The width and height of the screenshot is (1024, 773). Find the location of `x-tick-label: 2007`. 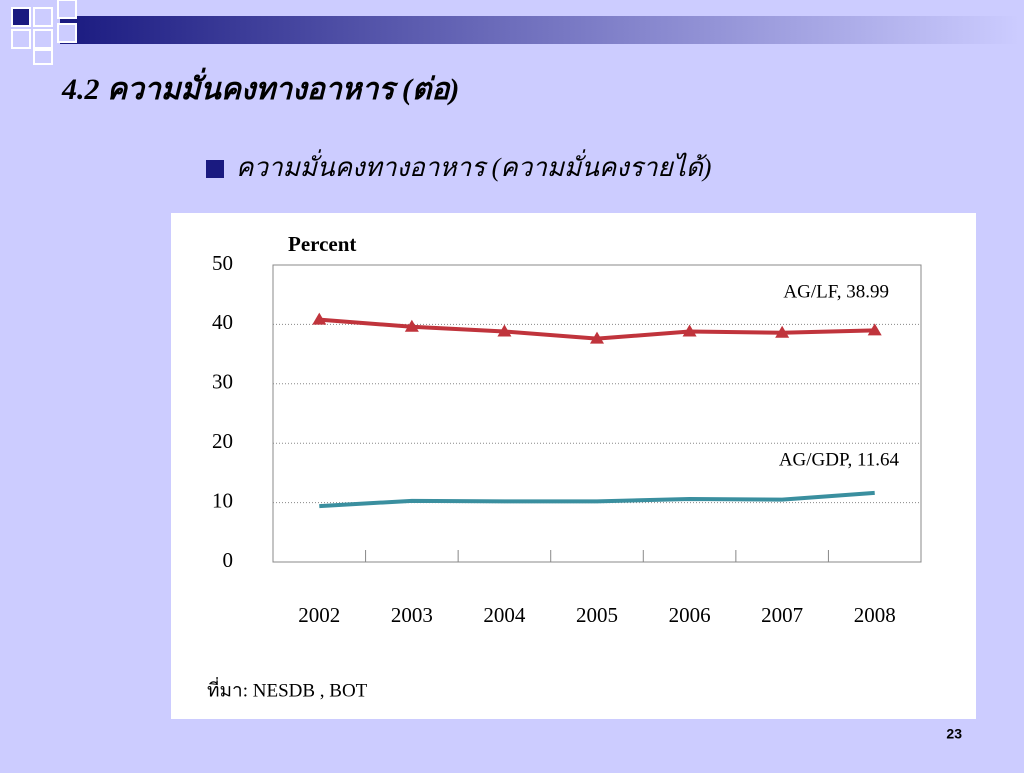

x-tick-label: 2007 is located at coordinates (782, 615).